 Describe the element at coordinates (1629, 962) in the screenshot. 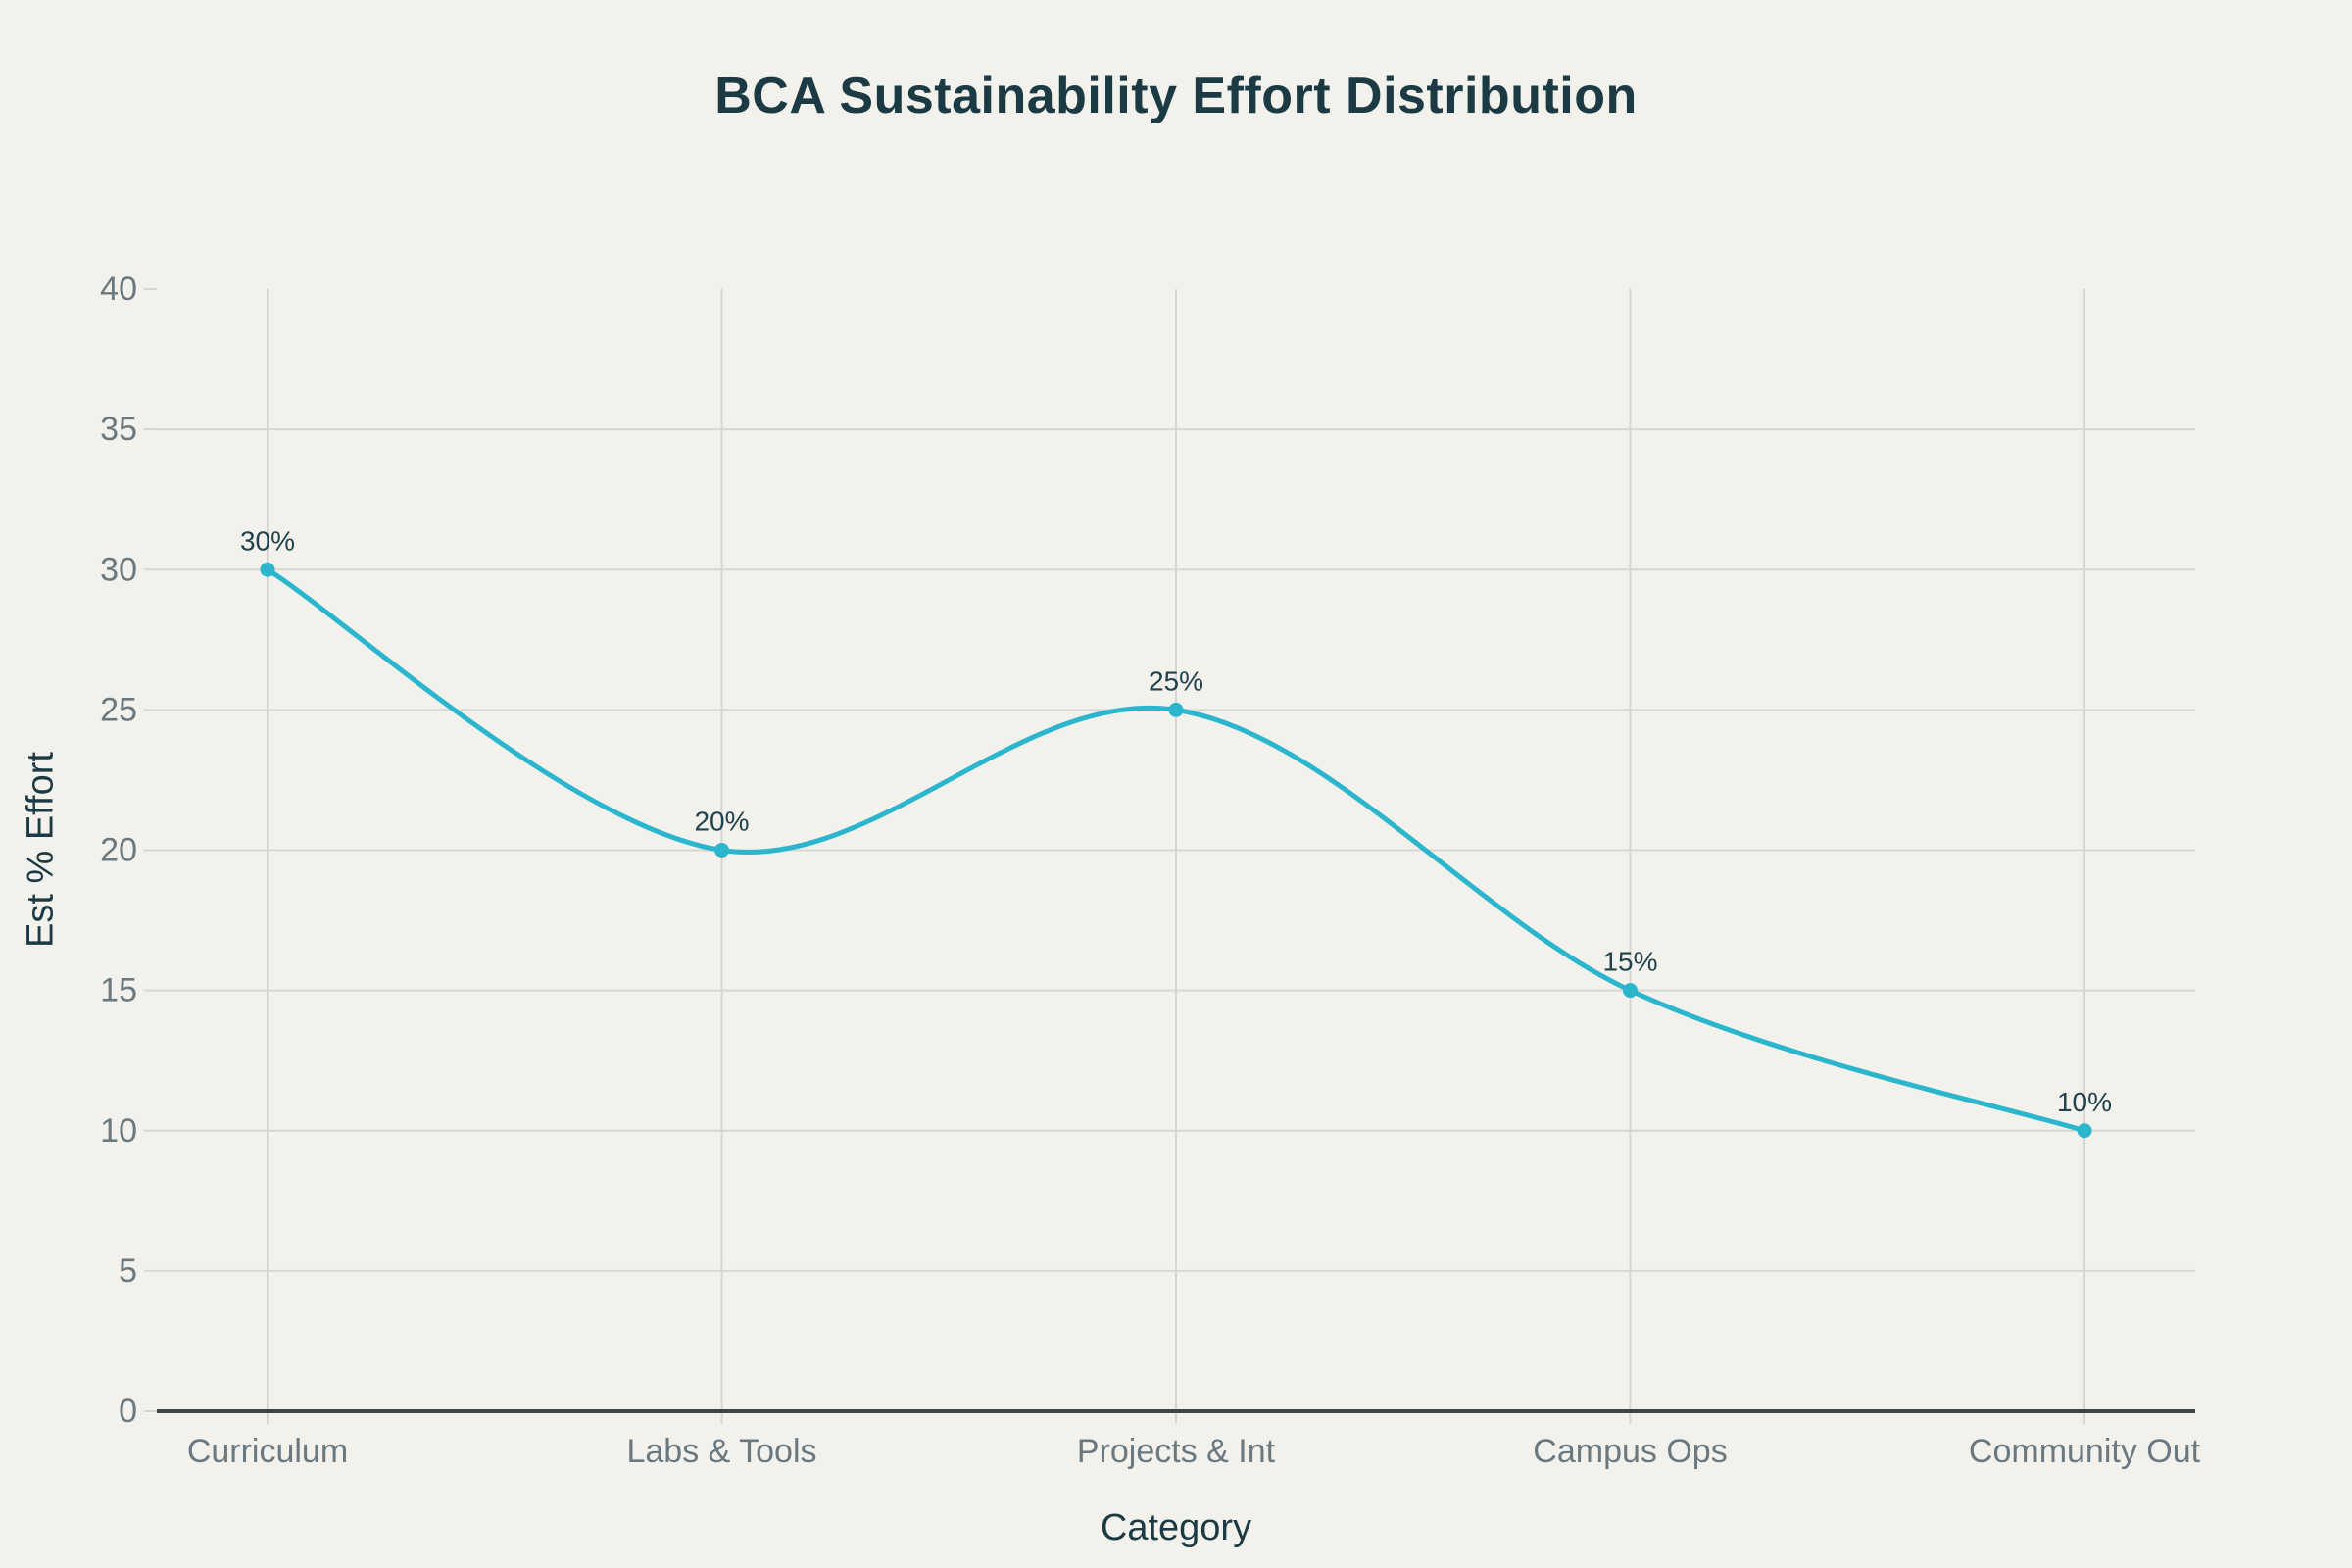

I see `data-point-label: 15%` at that location.